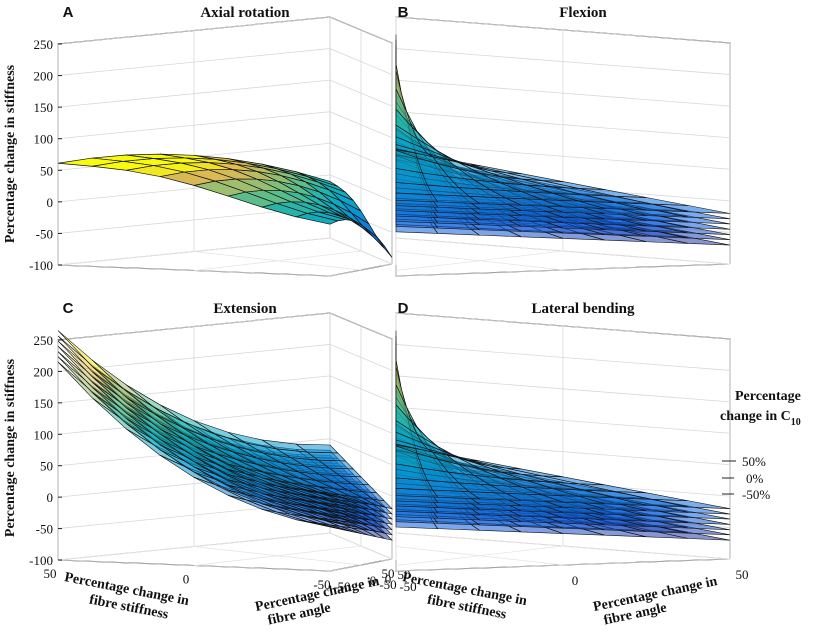 This screenshot has height=637, width=829. I want to click on panel-title-b: Flexion, so click(583, 13).